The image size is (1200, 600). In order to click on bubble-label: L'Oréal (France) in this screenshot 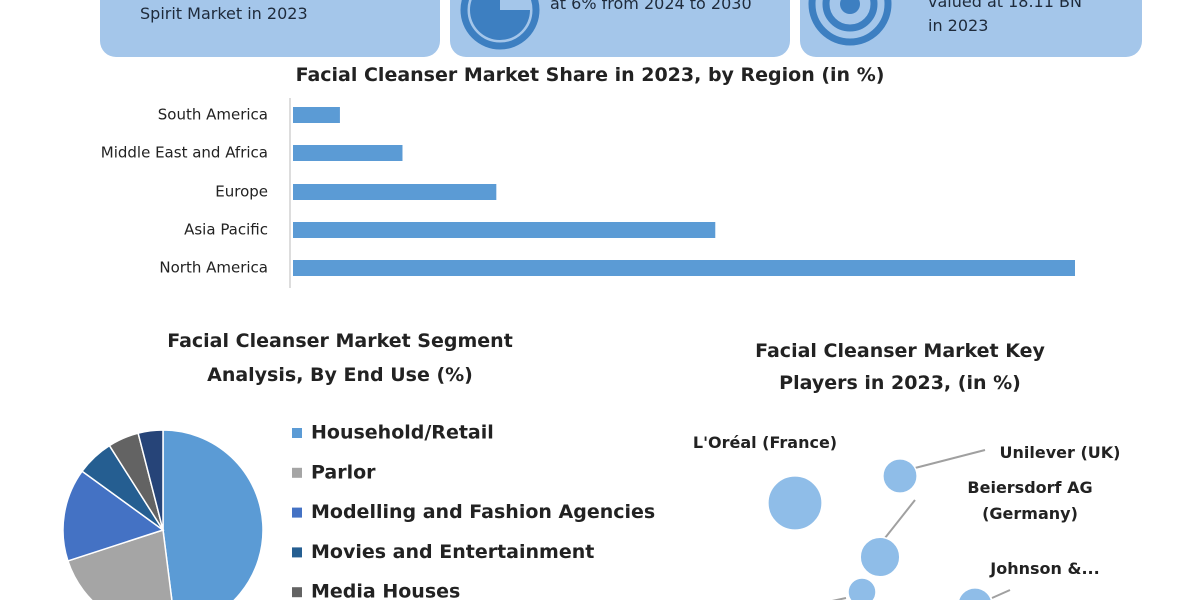, I will do `click(765, 442)`.